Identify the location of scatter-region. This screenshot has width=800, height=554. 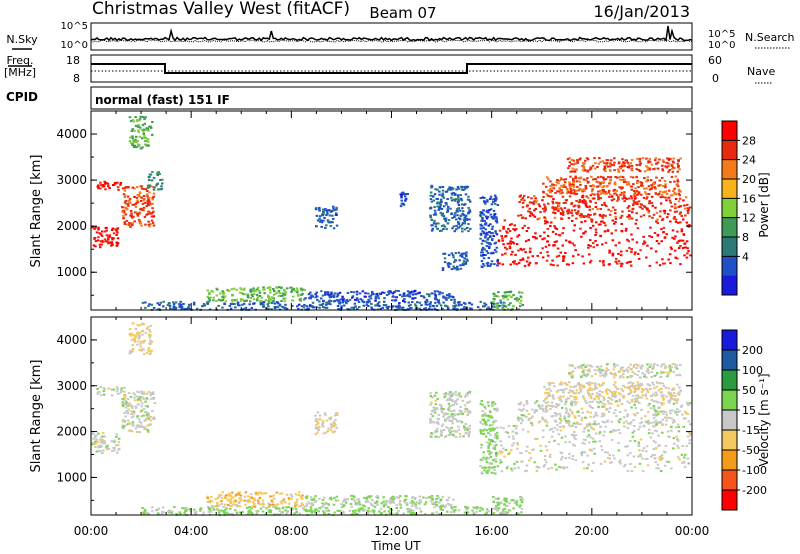
(323, 305).